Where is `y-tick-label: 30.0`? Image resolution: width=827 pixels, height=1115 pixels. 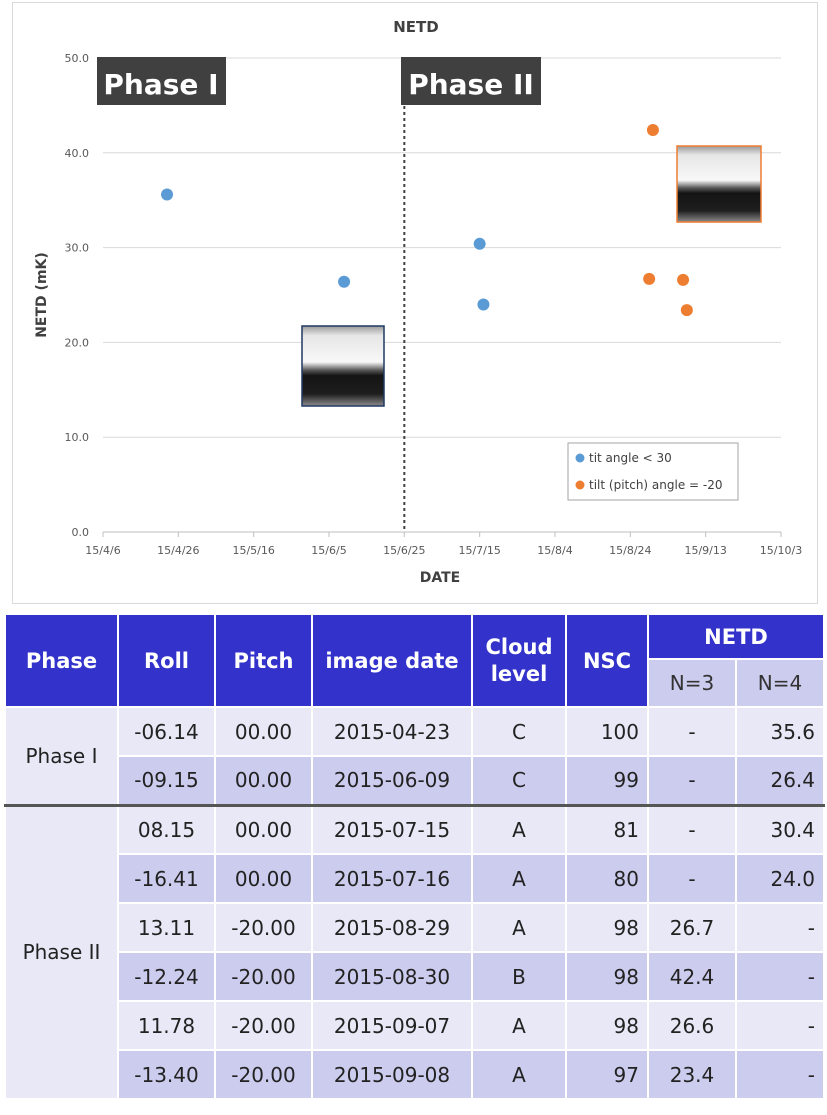
y-tick-label: 30.0 is located at coordinates (77, 248).